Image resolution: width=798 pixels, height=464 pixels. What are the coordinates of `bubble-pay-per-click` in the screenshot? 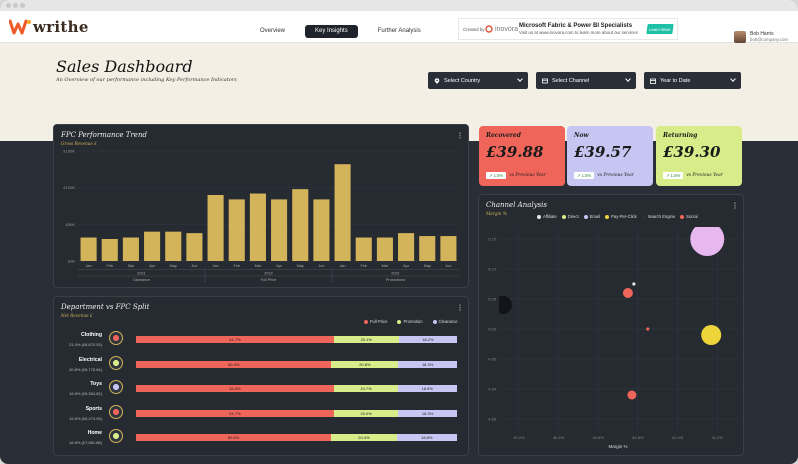 It's located at (711, 335).